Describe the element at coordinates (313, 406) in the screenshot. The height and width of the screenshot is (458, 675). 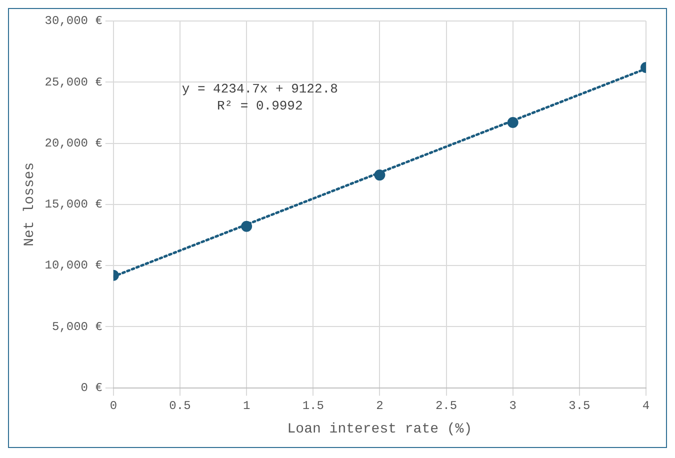
I see `x-tick-label: 1.5` at that location.